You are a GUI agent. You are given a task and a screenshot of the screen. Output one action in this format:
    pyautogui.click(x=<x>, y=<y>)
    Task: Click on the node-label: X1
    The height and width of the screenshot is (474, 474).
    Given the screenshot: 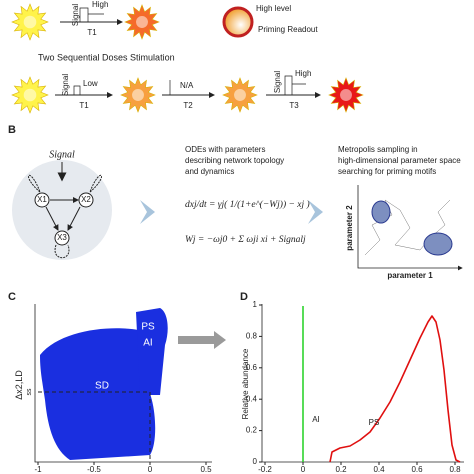 What is the action you would take?
    pyautogui.click(x=42, y=199)
    